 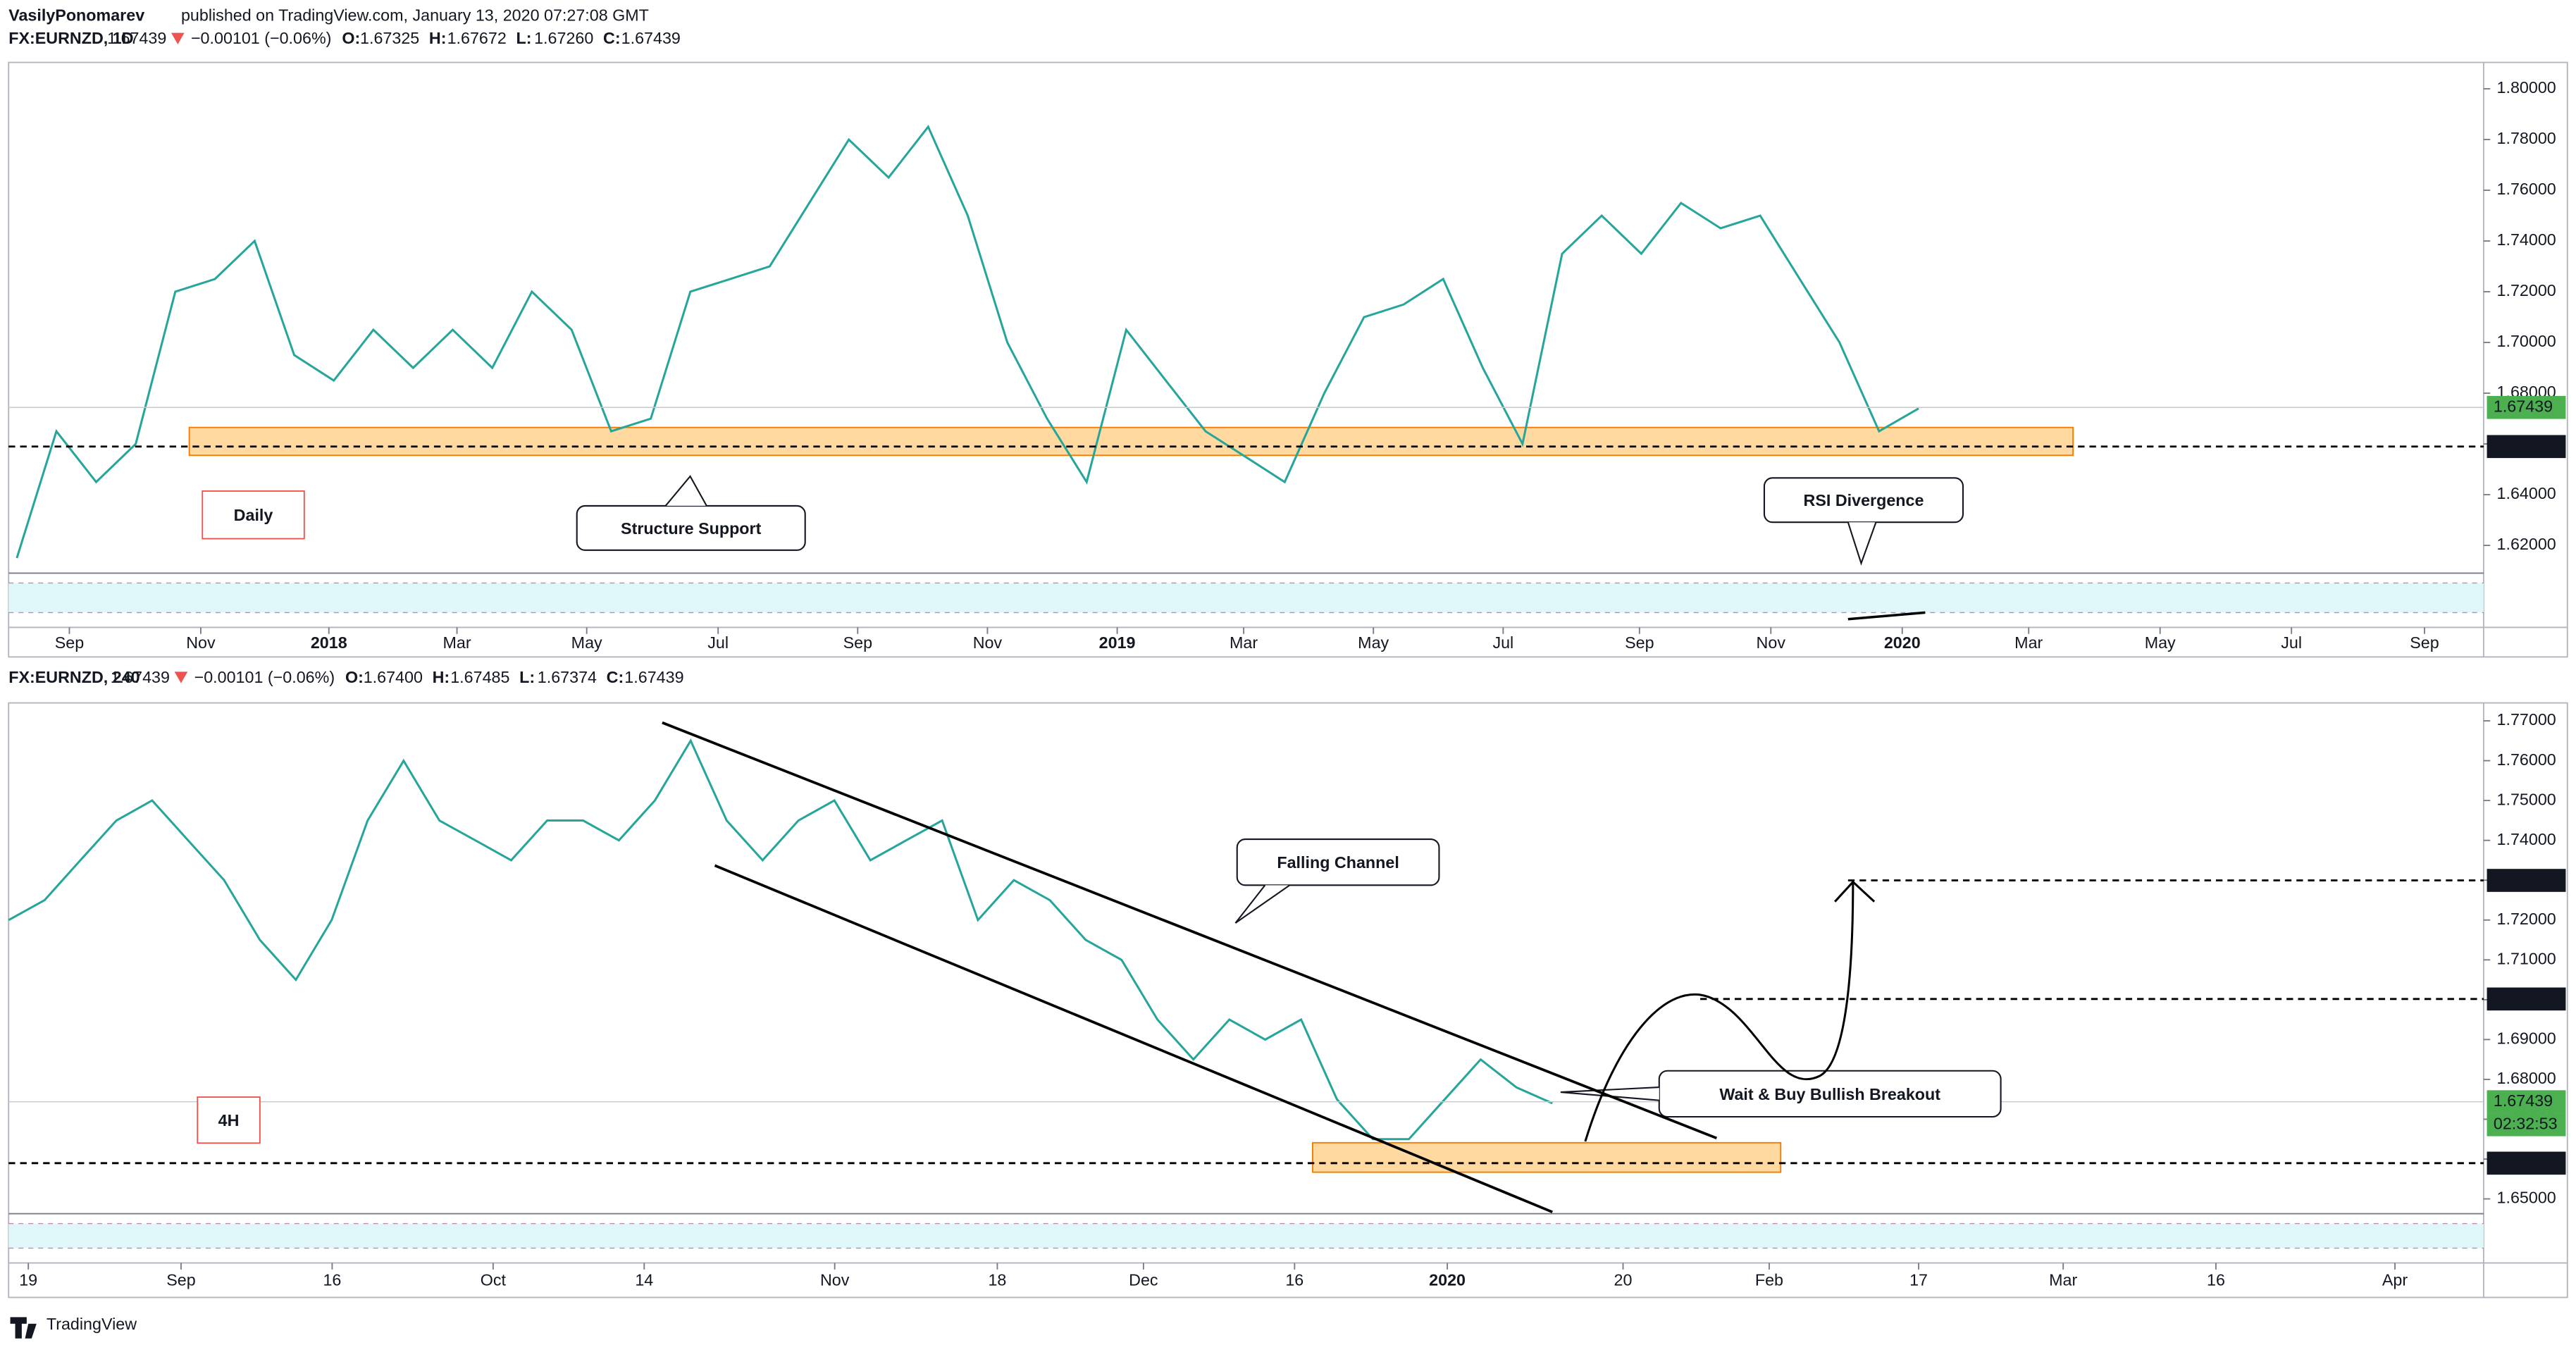 I want to click on callout-box, so click(x=1338, y=862).